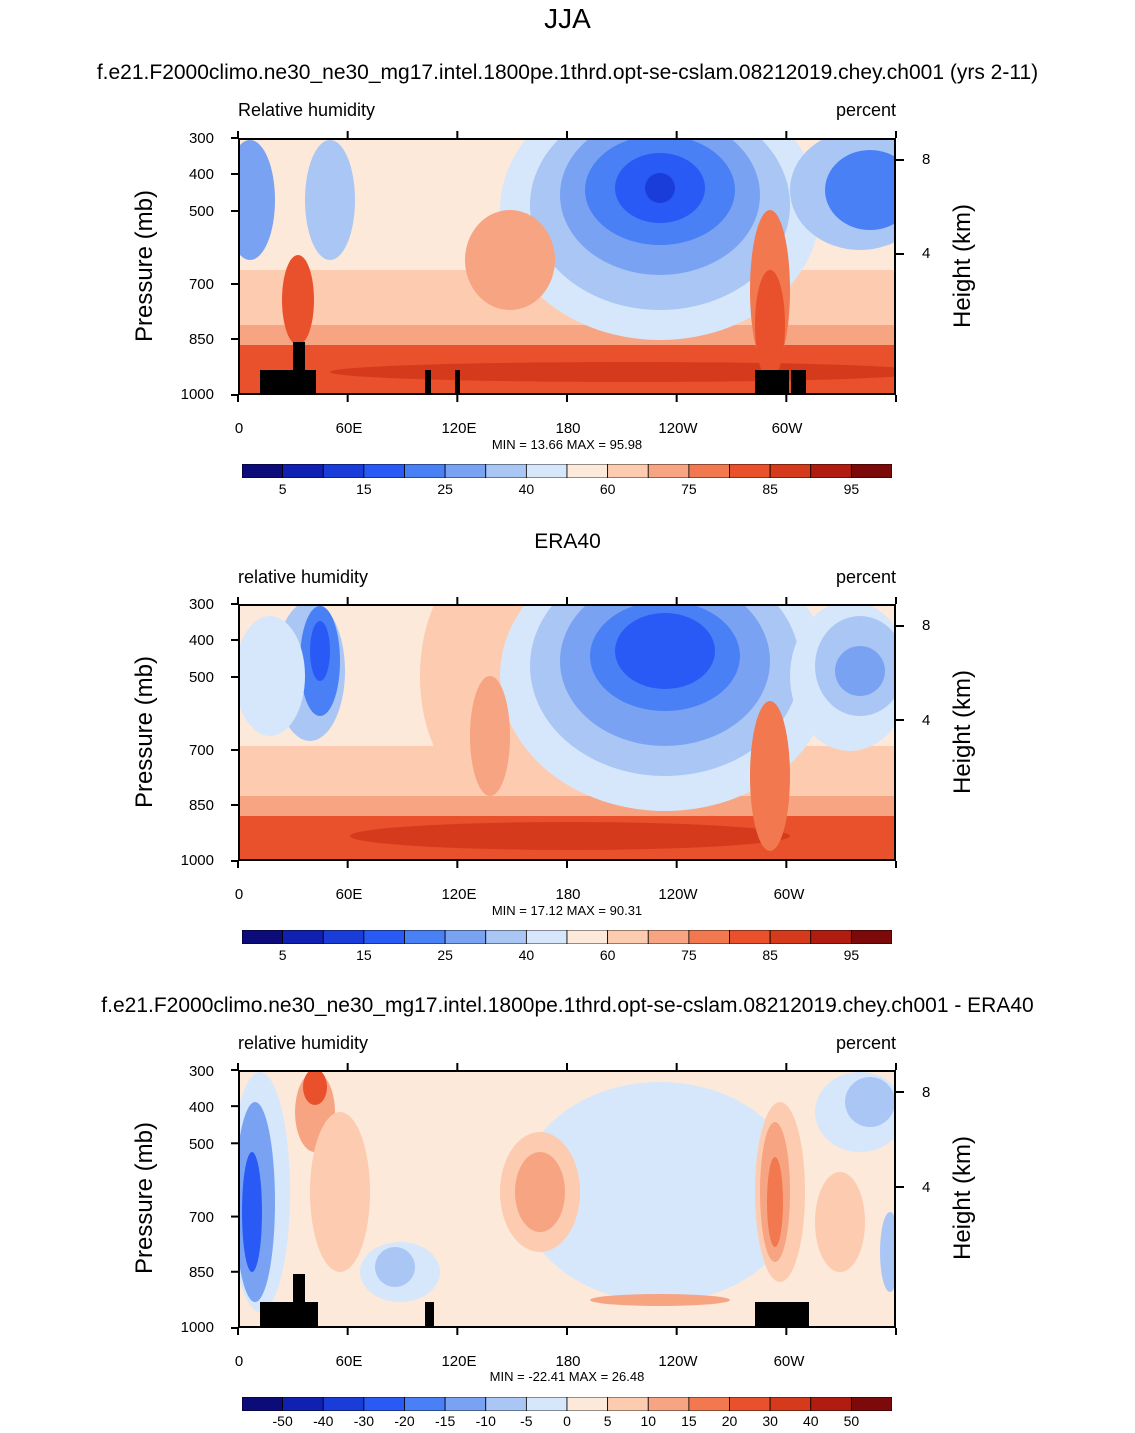  I want to click on panel-3-colorbar, so click(567, 1404).